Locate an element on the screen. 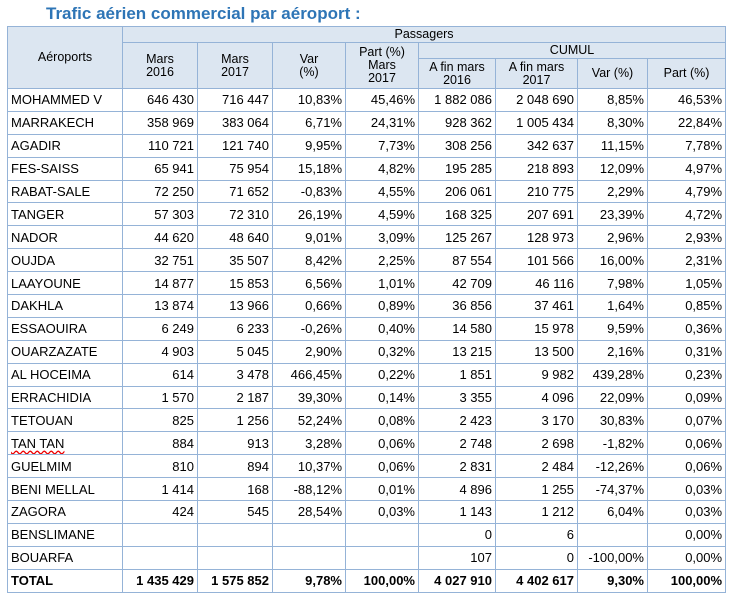 Image resolution: width=729 pixels, height=601 pixels. table-cell: 71 652 is located at coordinates (235, 191).